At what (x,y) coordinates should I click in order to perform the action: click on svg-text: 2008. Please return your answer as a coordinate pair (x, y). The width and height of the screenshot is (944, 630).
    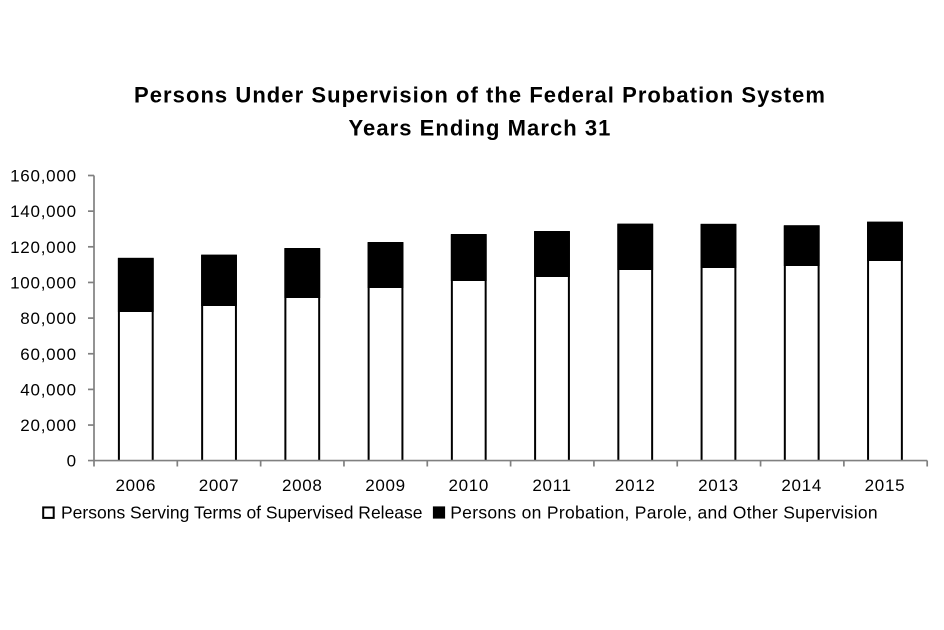
    Looking at the image, I should click on (302, 485).